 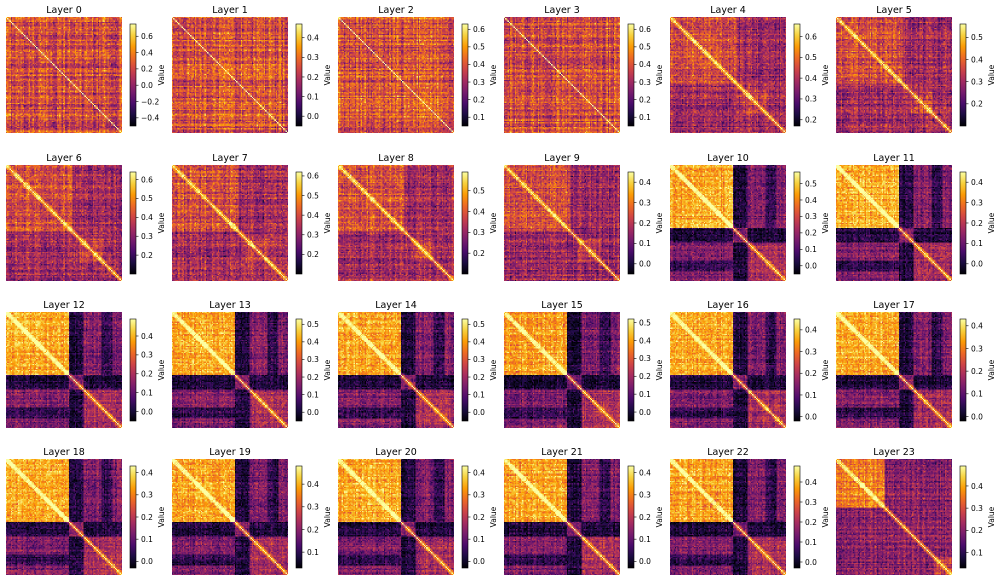 I want to click on panel-title: Layer 4, so click(x=728, y=10).